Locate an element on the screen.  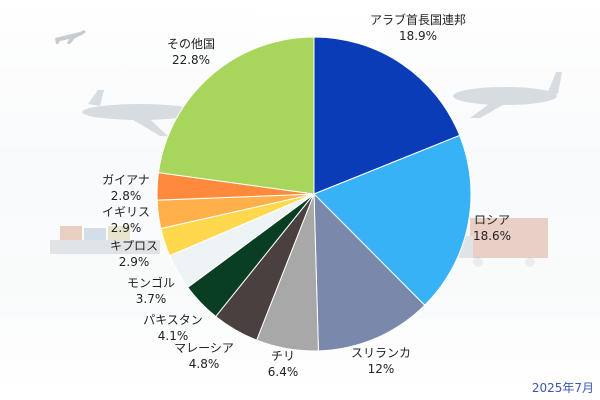
slice-label-10: ガイアナ is located at coordinates (126, 180).